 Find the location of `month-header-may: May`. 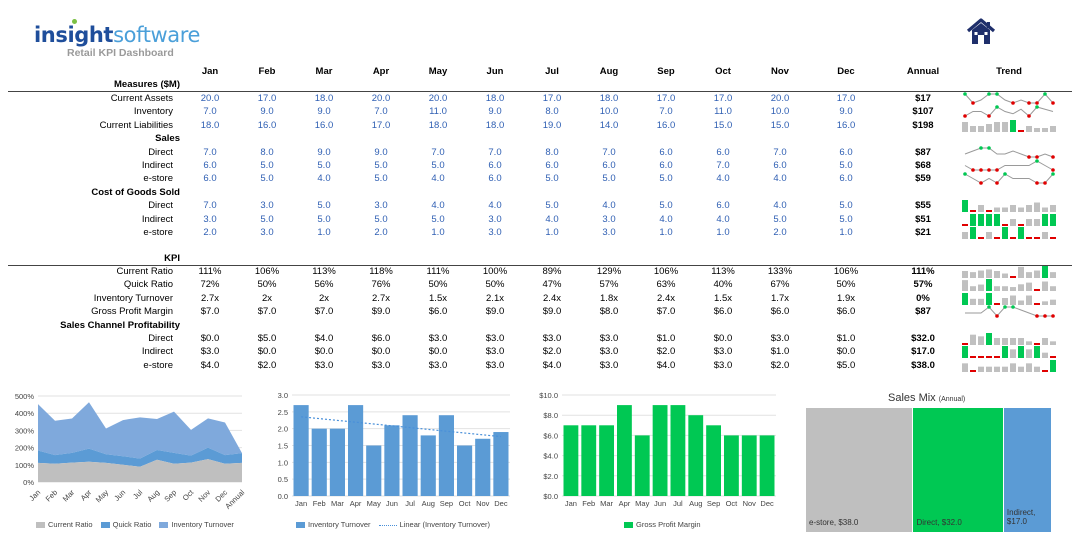

month-header-may: May is located at coordinates (438, 71).